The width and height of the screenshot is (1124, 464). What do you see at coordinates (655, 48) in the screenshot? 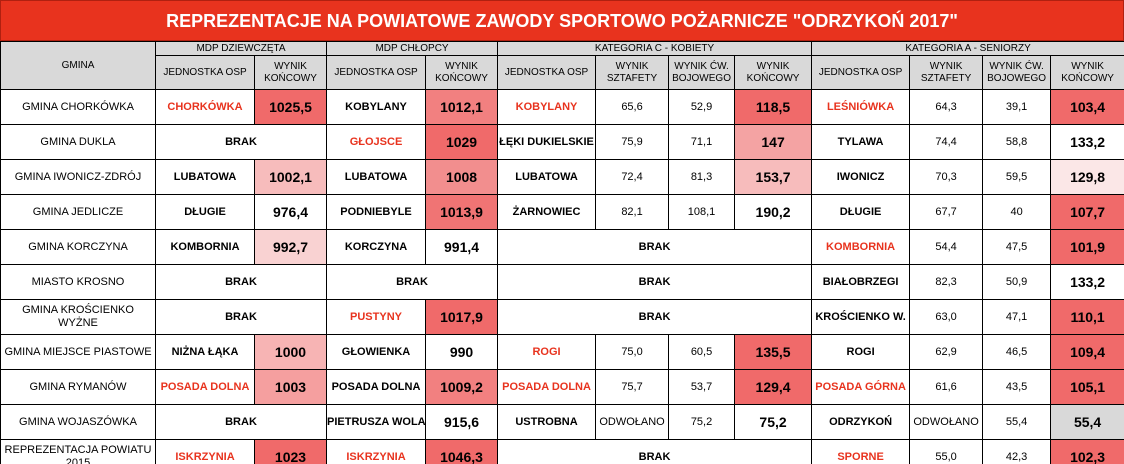
I see `header-kategoria-c: KATEGORIA C - KOBIETY` at bounding box center [655, 48].